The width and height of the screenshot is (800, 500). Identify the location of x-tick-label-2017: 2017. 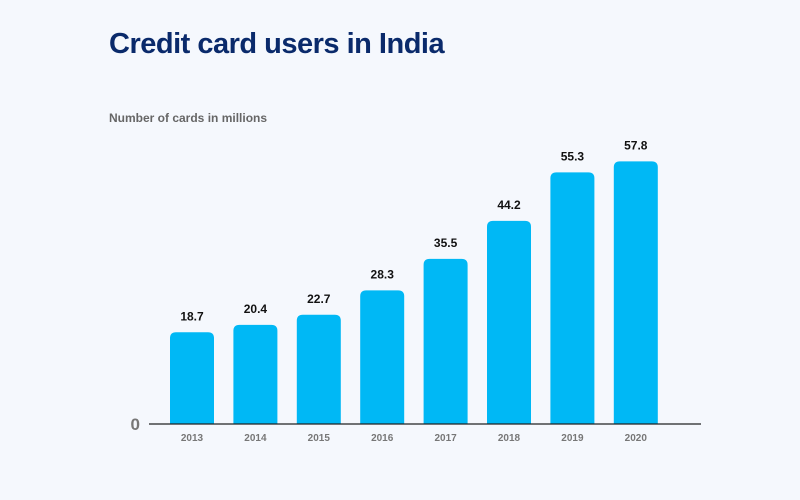
(445, 438).